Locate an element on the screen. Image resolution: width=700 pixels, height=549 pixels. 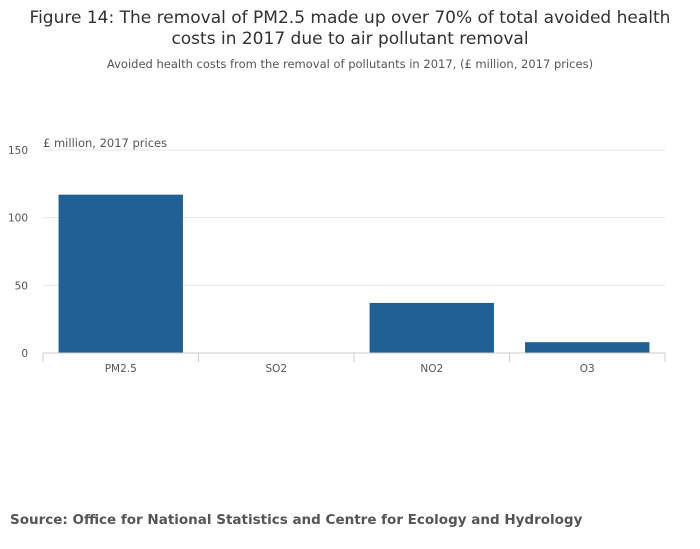
bar-o3 is located at coordinates (587, 347).